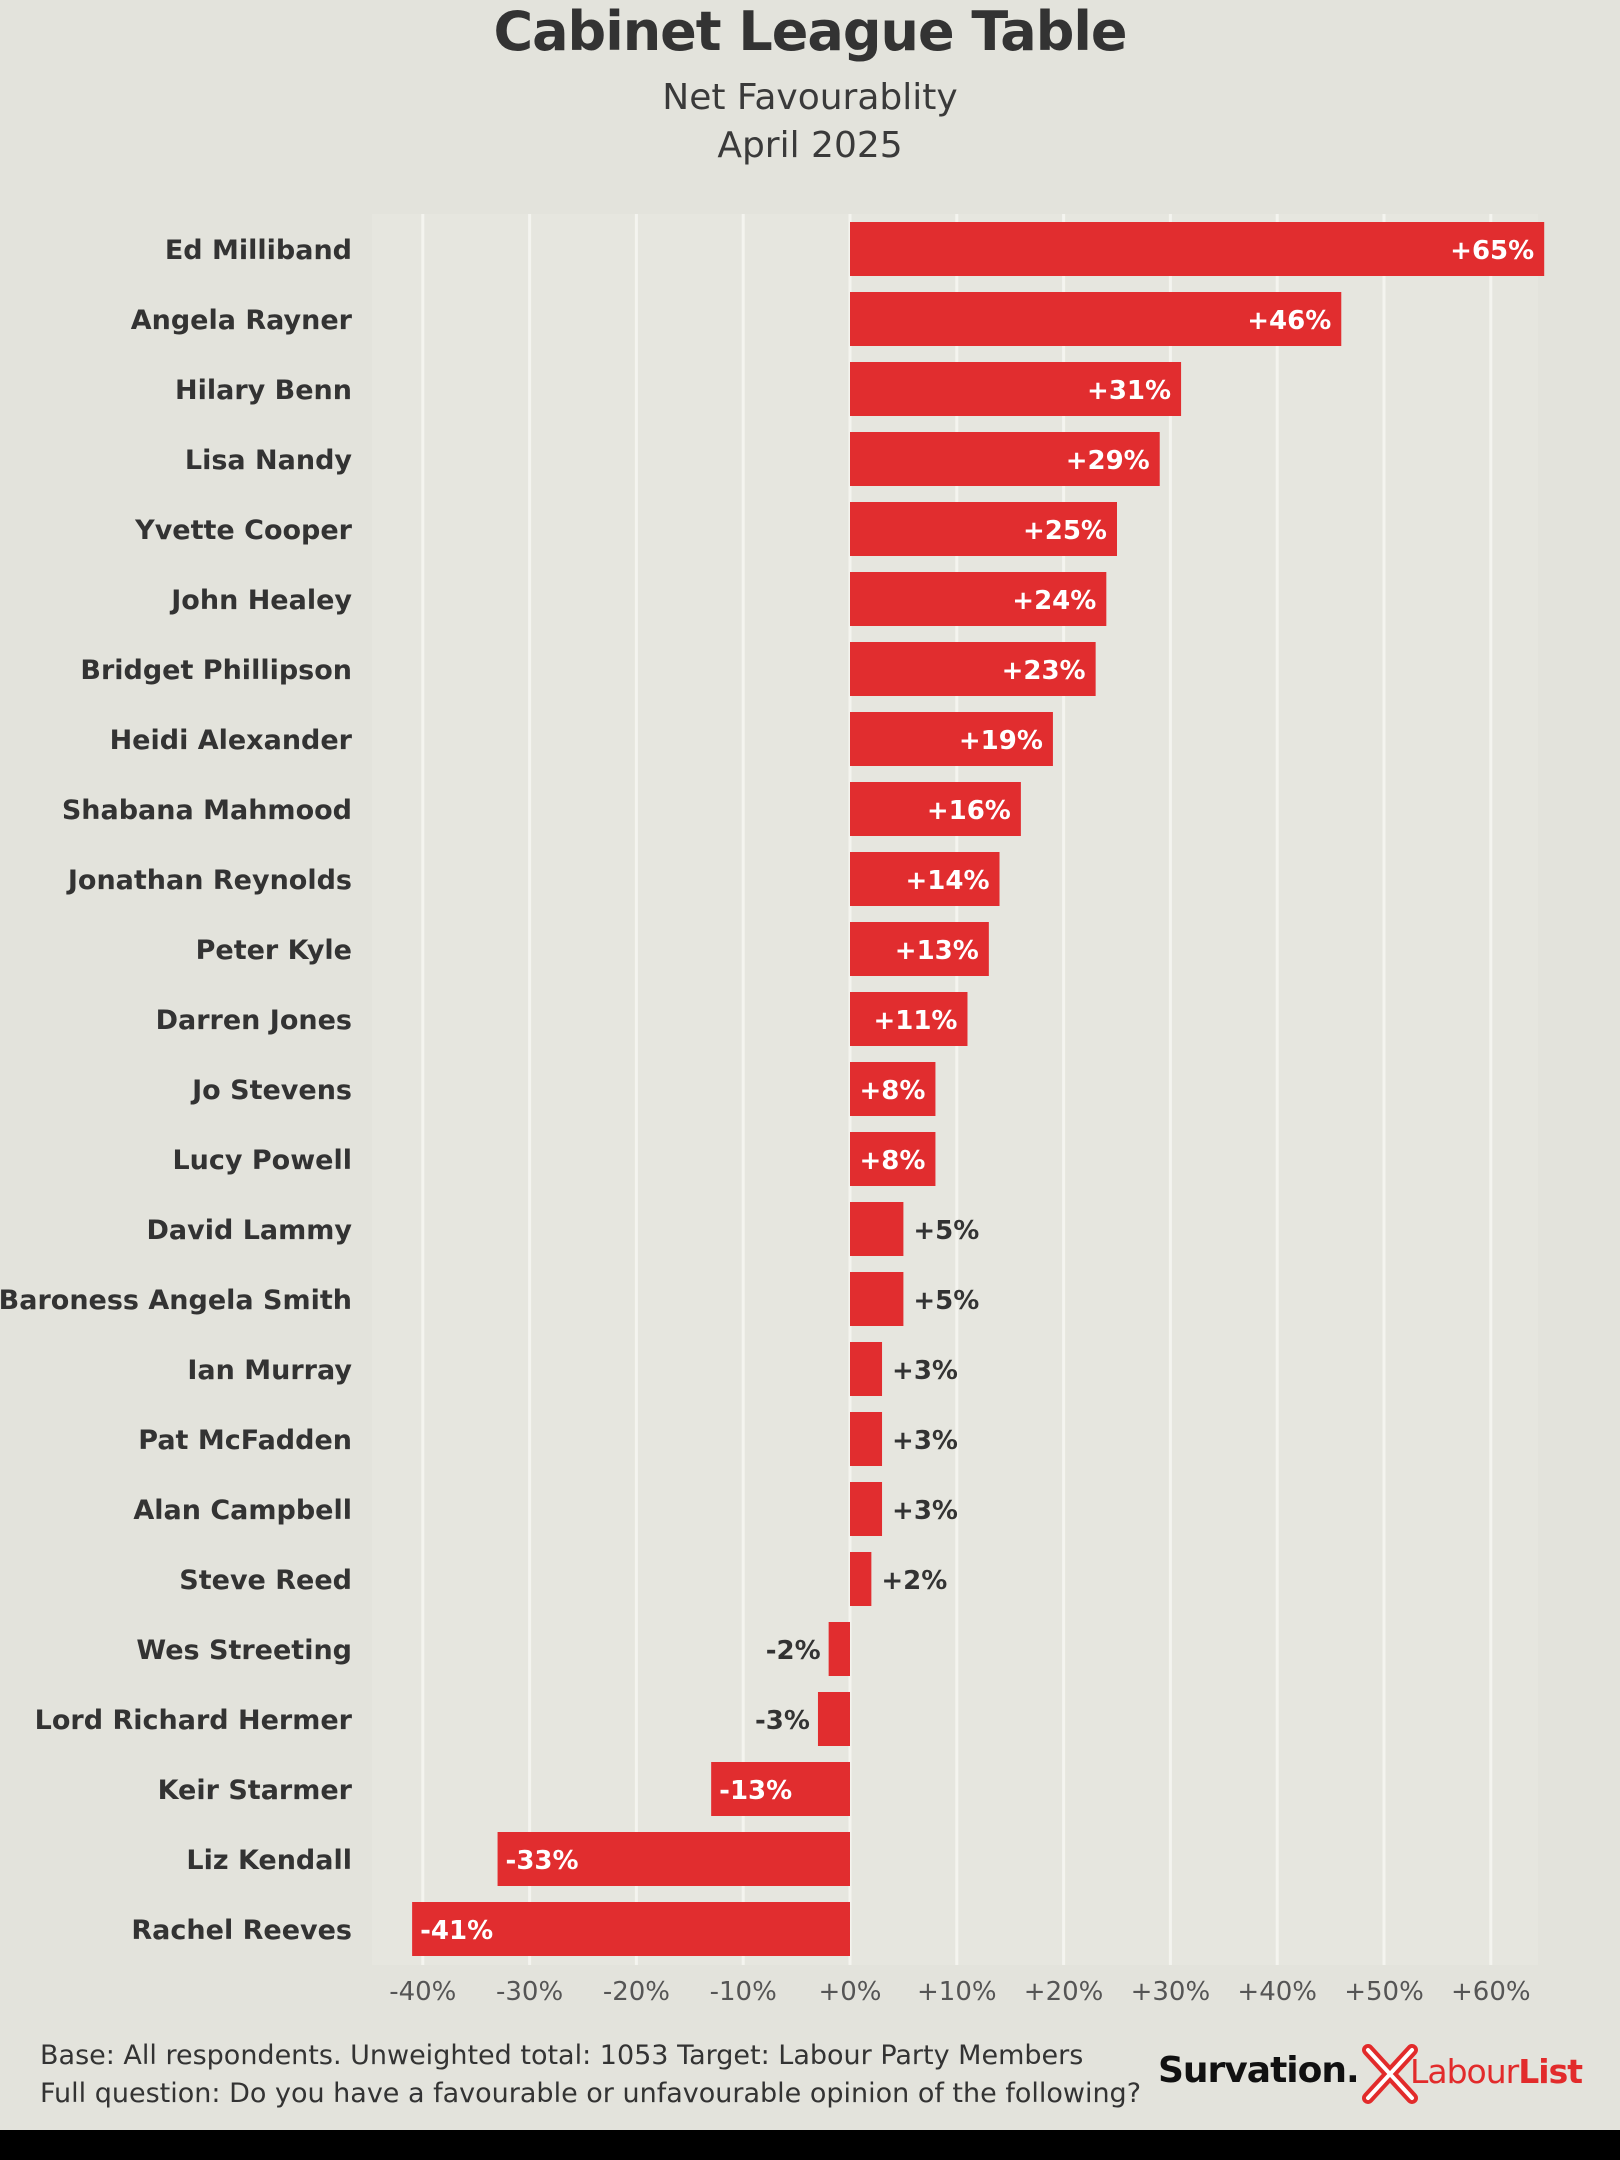 Image resolution: width=1620 pixels, height=2160 pixels. I want to click on category-label: John Healey, so click(260, 600).